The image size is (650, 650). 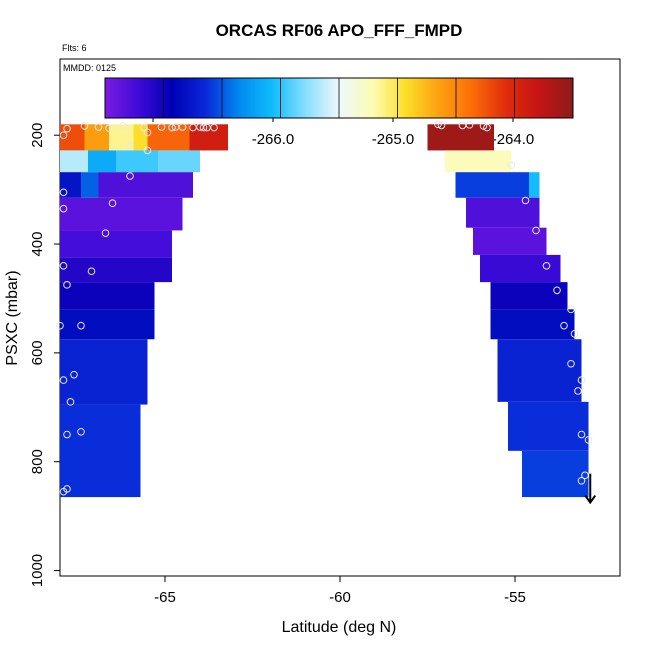 What do you see at coordinates (37, 570) in the screenshot?
I see `y-tick-label: 1000` at bounding box center [37, 570].